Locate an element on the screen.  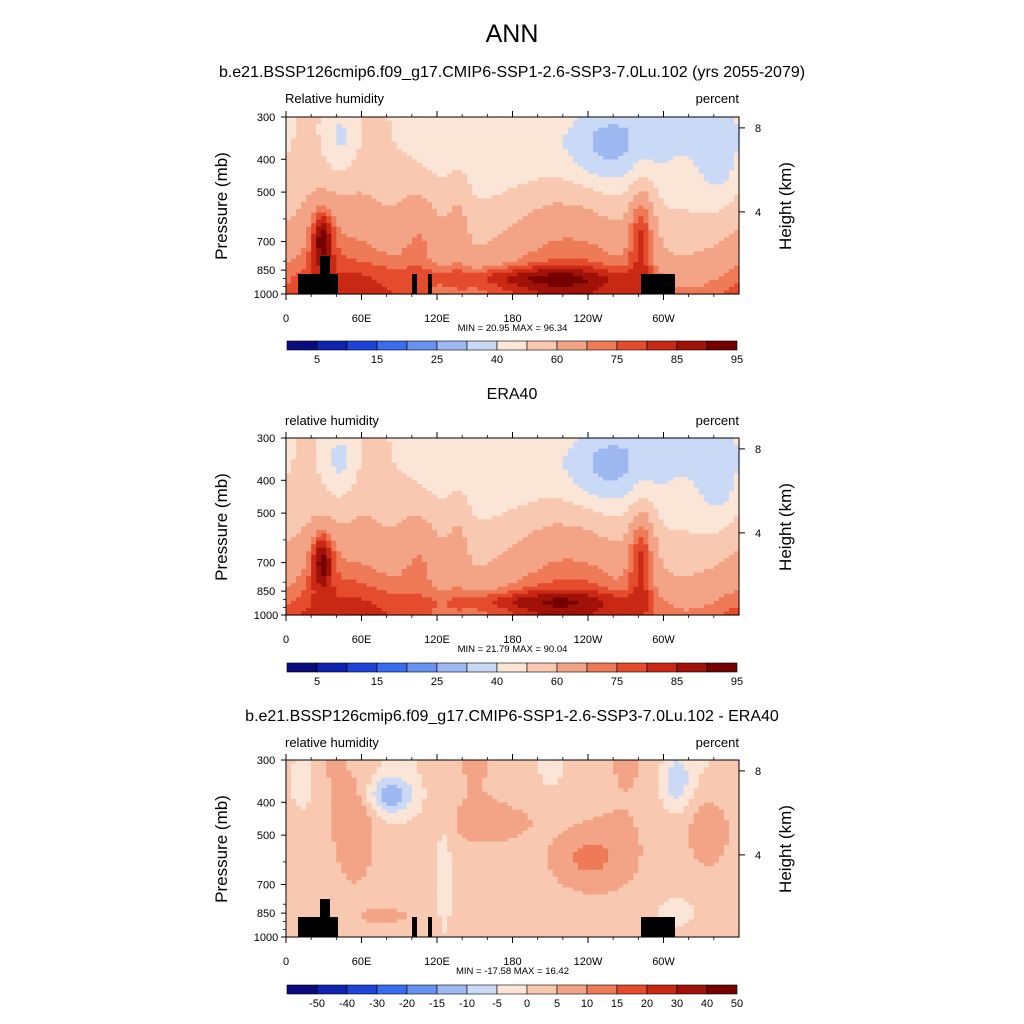
lon-tick-label: 60E is located at coordinates (362, 962).